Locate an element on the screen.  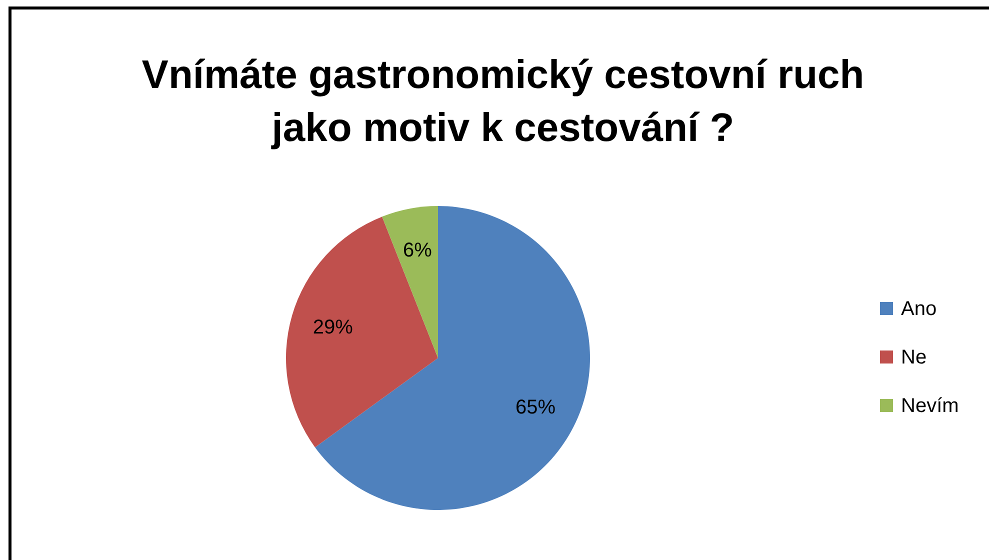
legend-label: Ne is located at coordinates (914, 357).